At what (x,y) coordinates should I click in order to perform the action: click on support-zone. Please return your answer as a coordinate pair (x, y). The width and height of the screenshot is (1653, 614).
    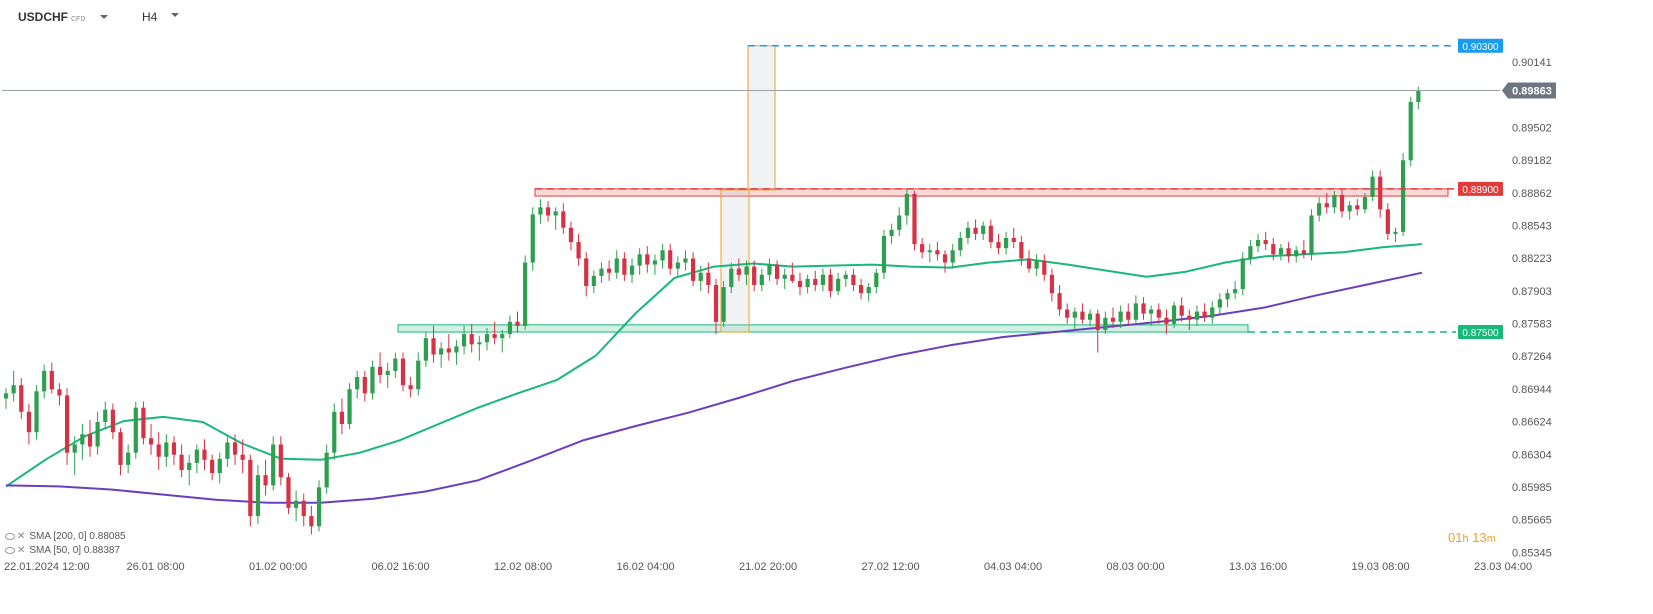
    Looking at the image, I should click on (823, 328).